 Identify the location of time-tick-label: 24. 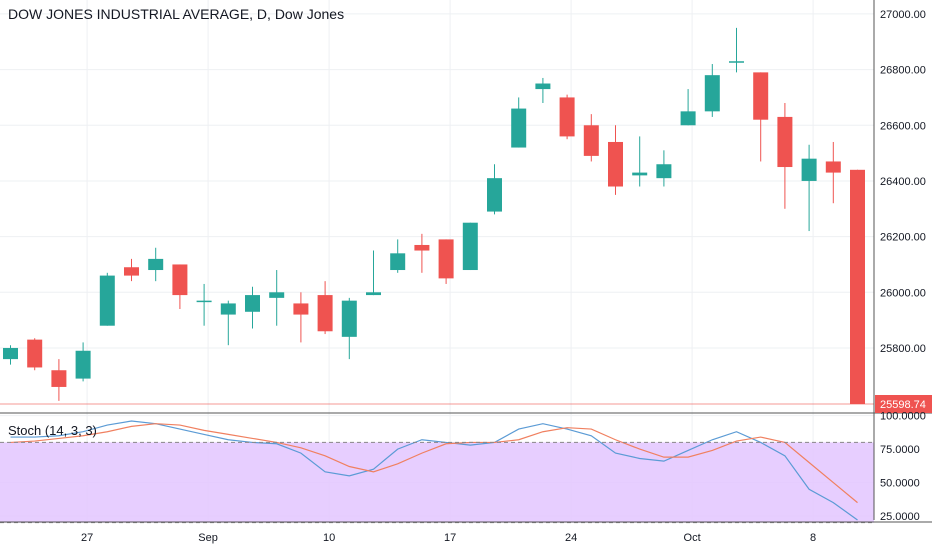
(571, 538).